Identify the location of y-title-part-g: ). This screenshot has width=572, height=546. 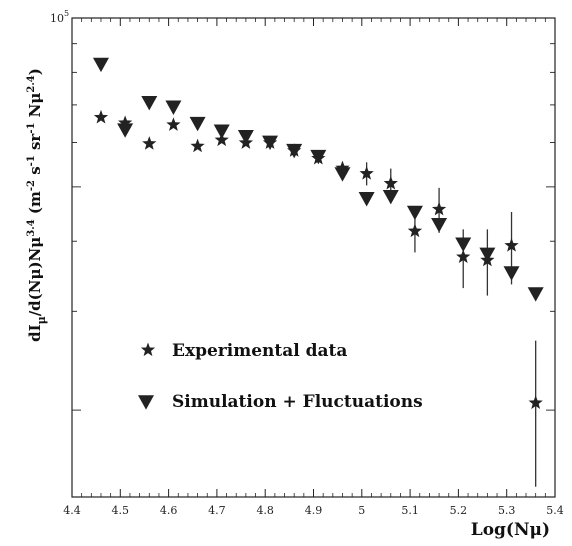
(35, 71).